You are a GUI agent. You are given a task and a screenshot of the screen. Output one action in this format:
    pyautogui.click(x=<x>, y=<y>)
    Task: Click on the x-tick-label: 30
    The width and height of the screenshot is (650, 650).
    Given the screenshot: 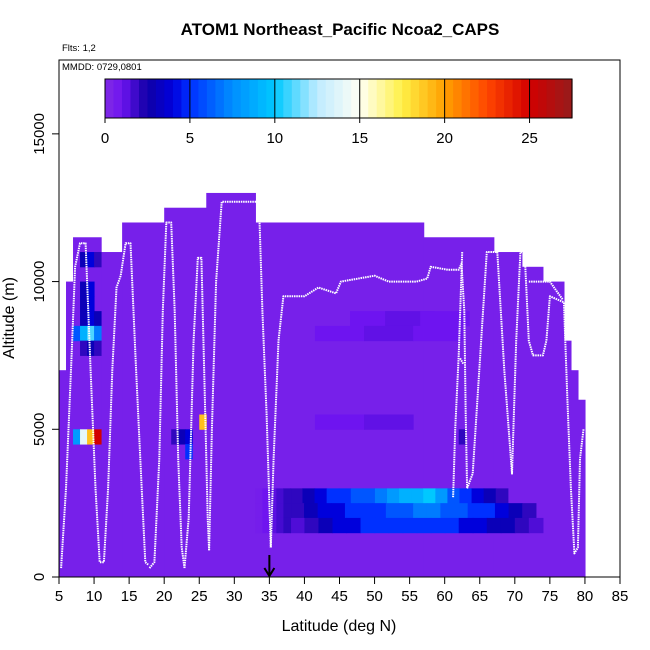 What is the action you would take?
    pyautogui.click(x=234, y=596)
    